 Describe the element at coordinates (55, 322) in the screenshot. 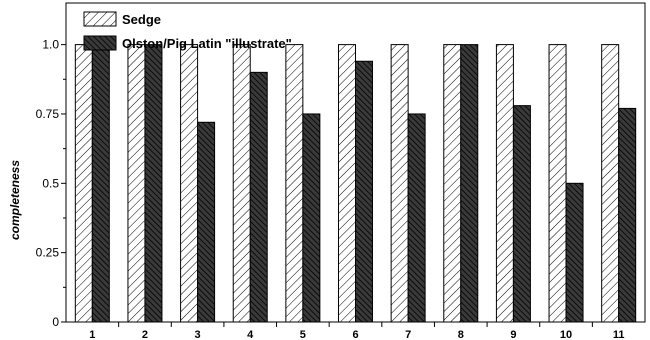

I see `y-tick-label-0: 0` at that location.